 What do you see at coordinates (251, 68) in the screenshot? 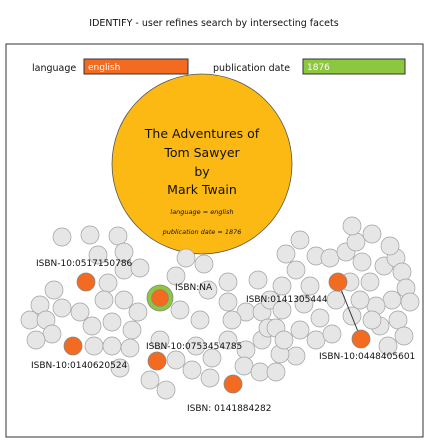
I see `publication-date-facet-label: publication date` at bounding box center [251, 68].